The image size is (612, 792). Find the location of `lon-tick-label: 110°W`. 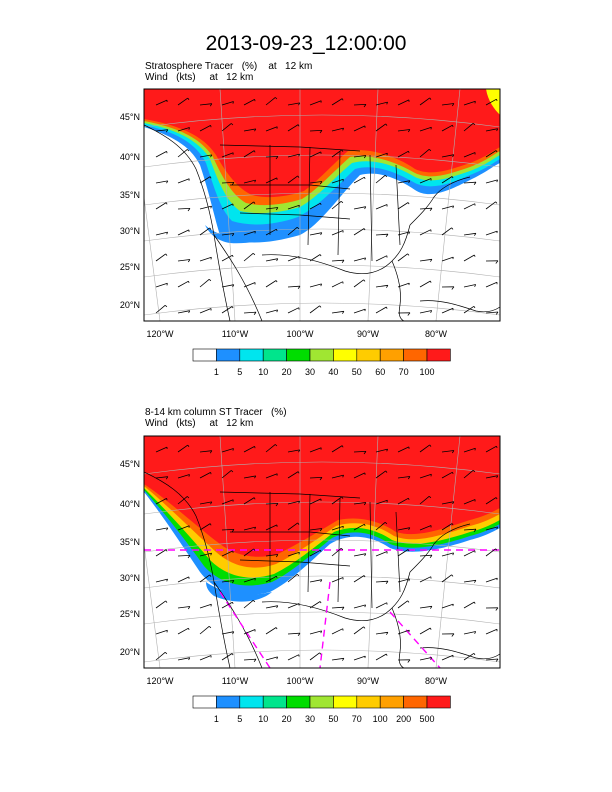

lon-tick-label: 110°W is located at coordinates (235, 334).